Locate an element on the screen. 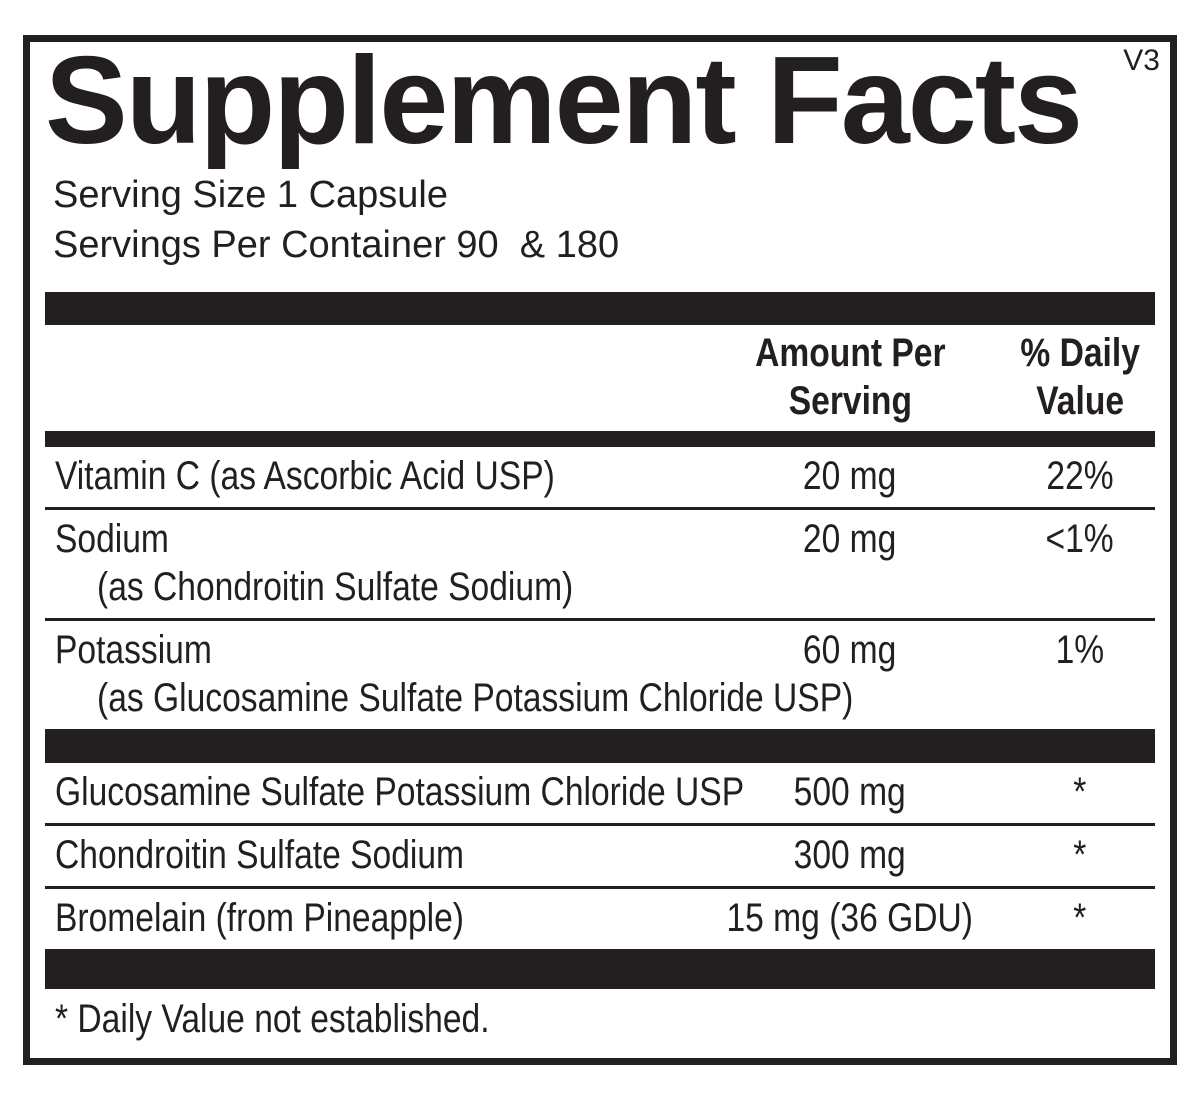  dv-header-line1: % Daily is located at coordinates (1080, 353).